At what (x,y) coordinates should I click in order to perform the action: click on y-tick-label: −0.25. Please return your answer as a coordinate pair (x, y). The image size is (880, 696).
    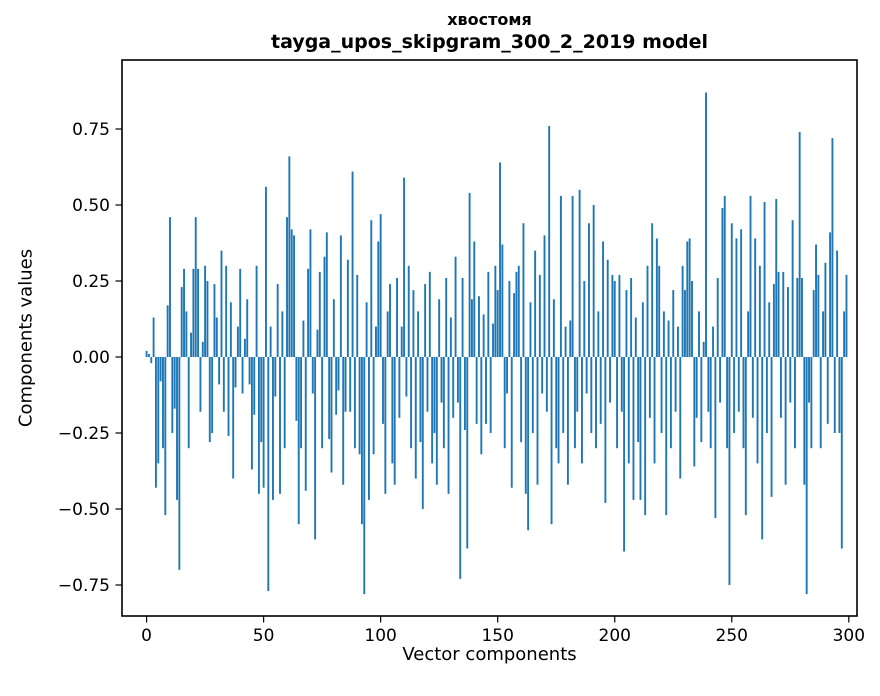
    Looking at the image, I should click on (84, 434).